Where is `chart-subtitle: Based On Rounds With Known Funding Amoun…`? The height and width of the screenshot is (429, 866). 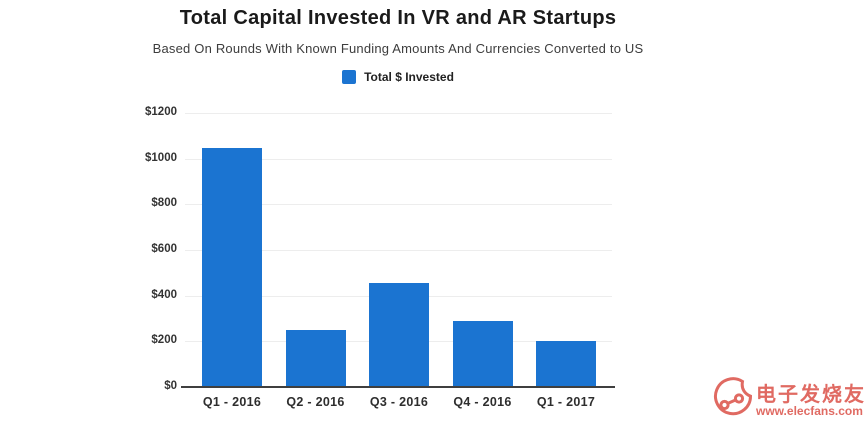
chart-subtitle: Based On Rounds With Known Funding Amoun… is located at coordinates (398, 48).